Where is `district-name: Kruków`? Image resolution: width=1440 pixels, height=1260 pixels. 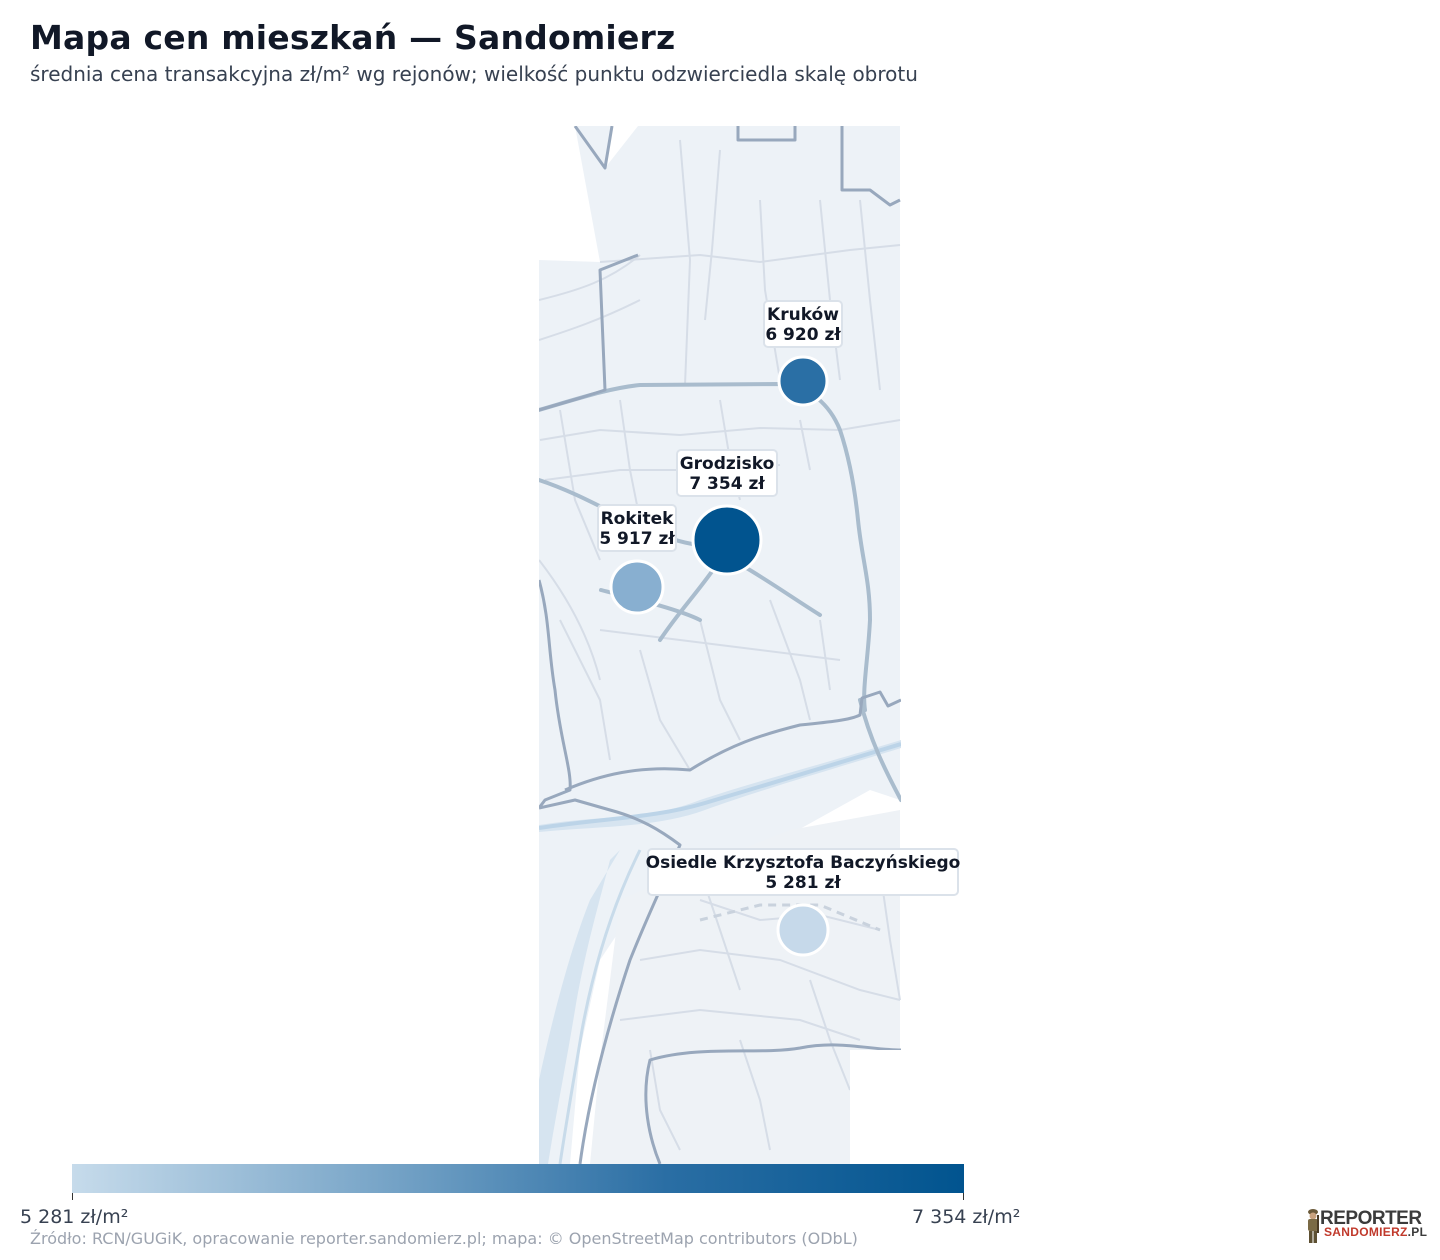
district-name: Kruków is located at coordinates (803, 315).